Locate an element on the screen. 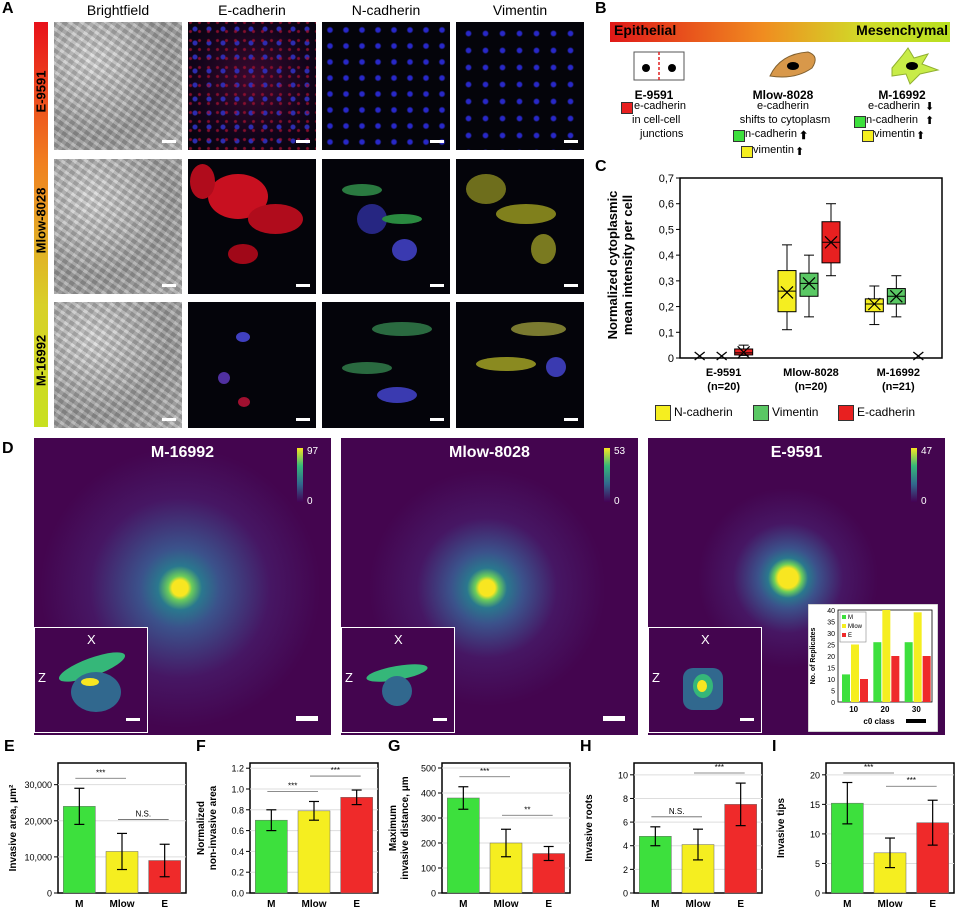 The image size is (957, 917). inset-x-label: X is located at coordinates (398, 639).